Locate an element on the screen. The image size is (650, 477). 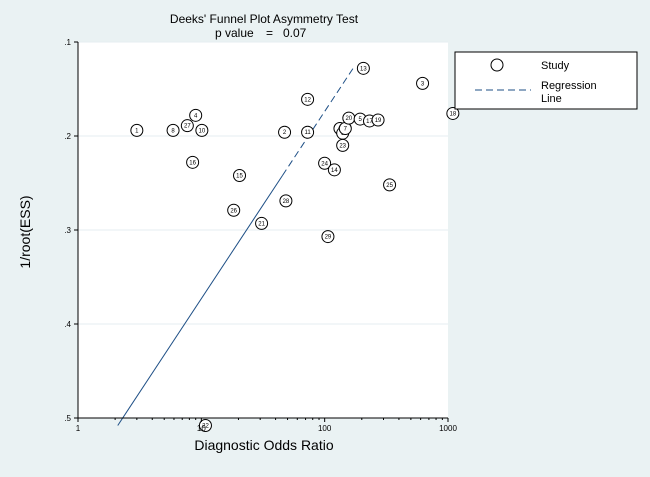
study-point-28: 28 is located at coordinates (286, 201).